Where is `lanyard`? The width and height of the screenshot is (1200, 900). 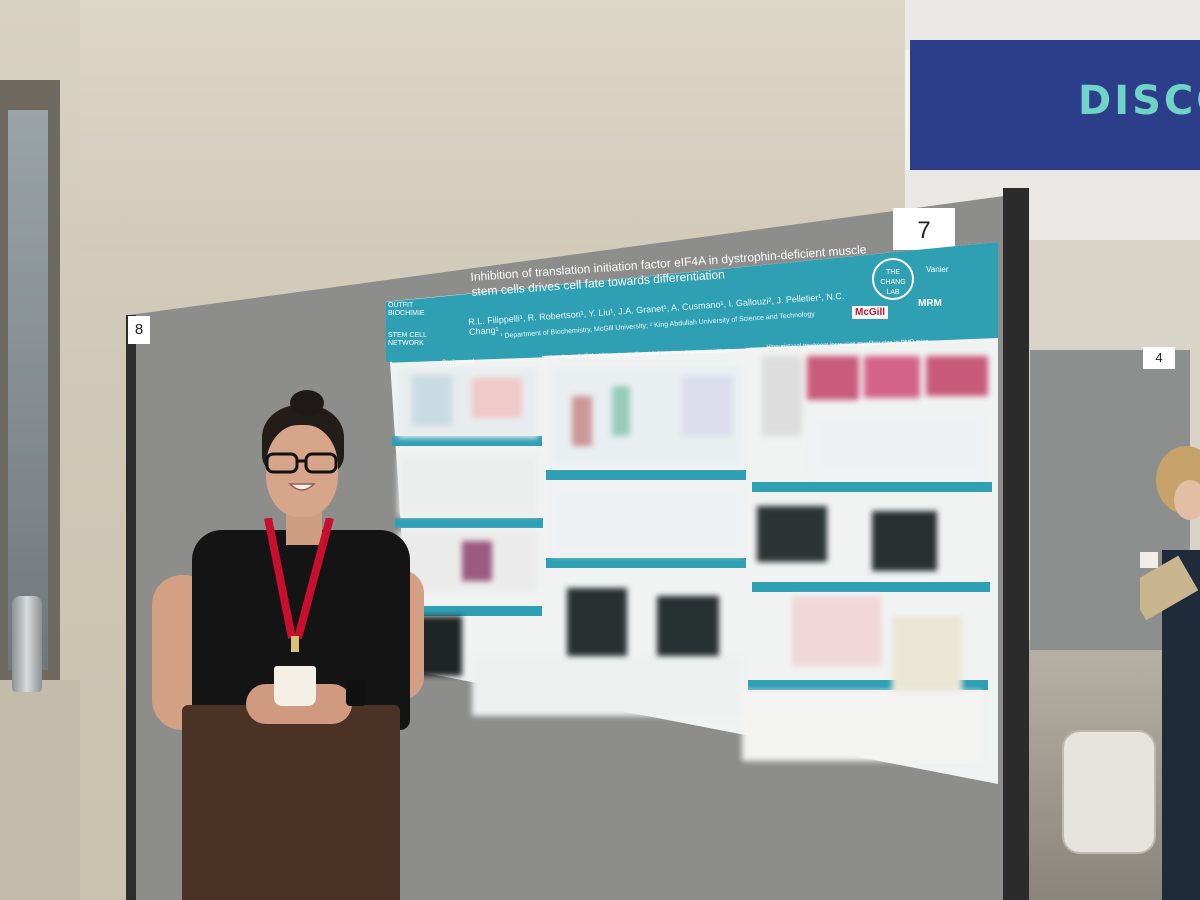 lanyard is located at coordinates (299, 585).